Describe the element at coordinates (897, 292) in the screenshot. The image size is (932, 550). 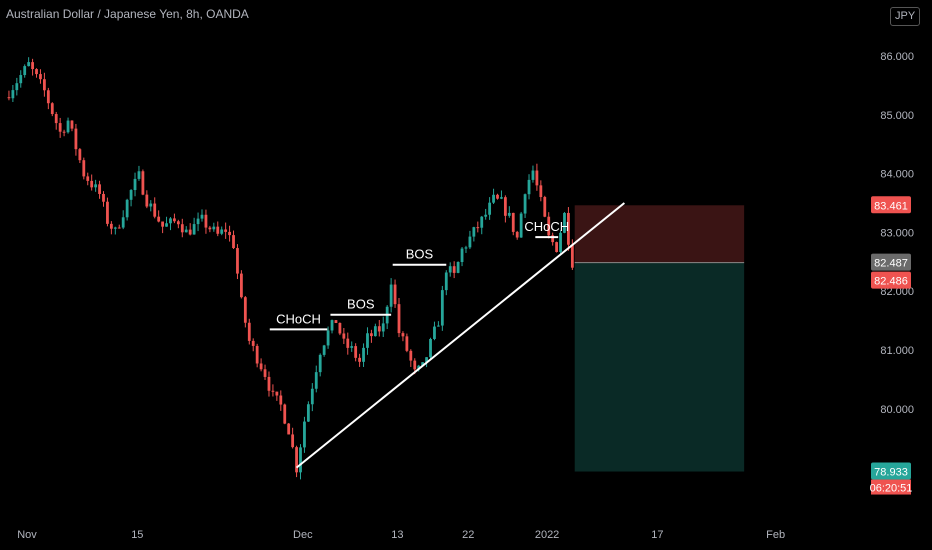
I see `y-tick-label: 82.000` at that location.